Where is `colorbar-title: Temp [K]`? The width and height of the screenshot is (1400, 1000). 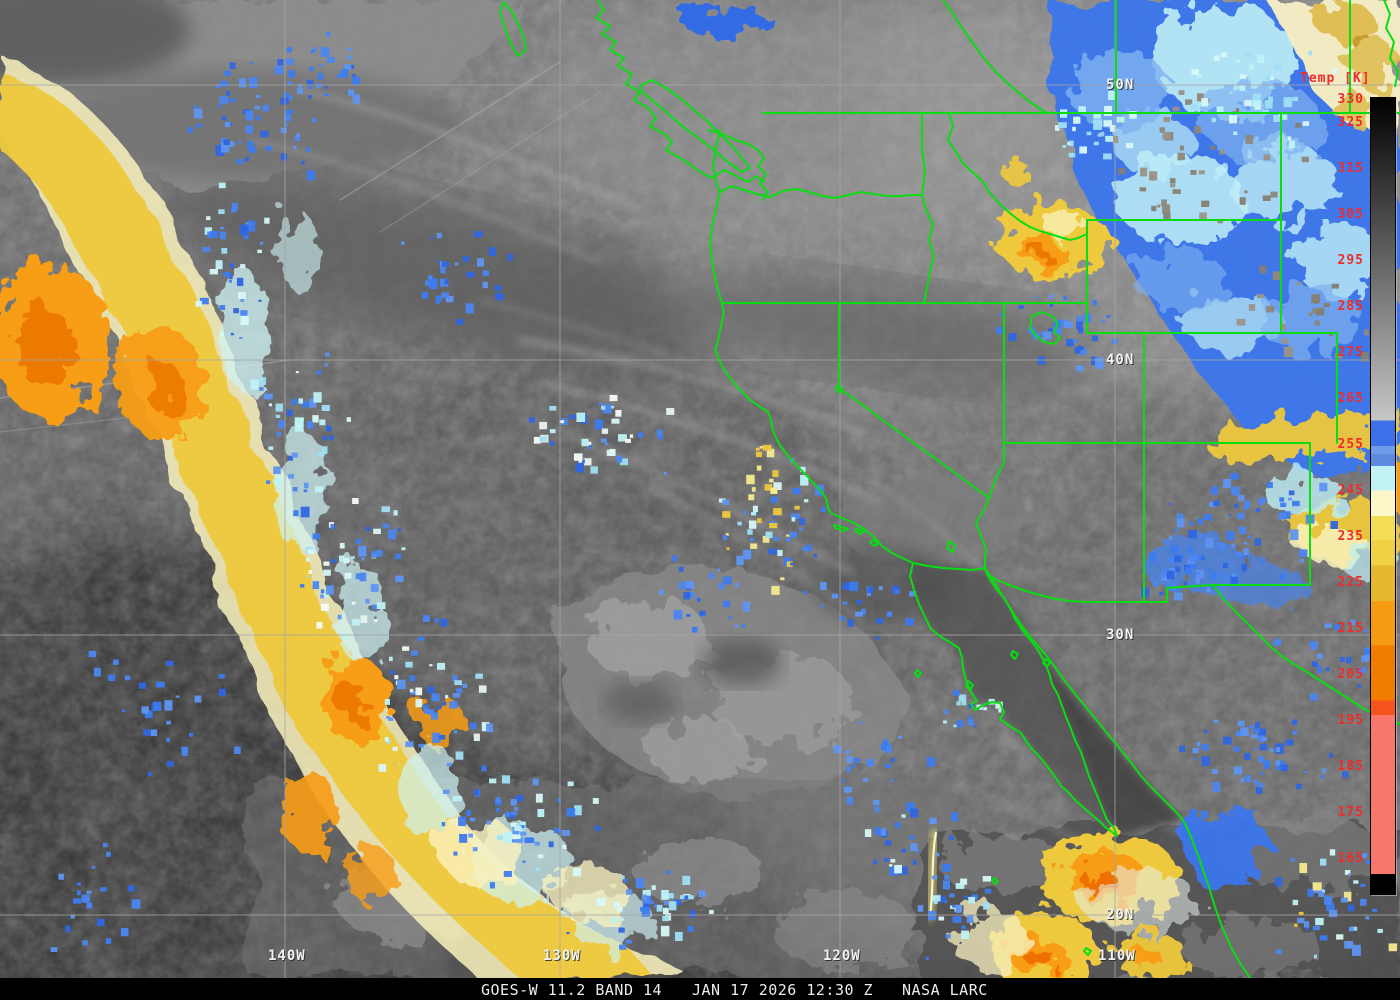
colorbar-title: Temp [K] is located at coordinates (1335, 78).